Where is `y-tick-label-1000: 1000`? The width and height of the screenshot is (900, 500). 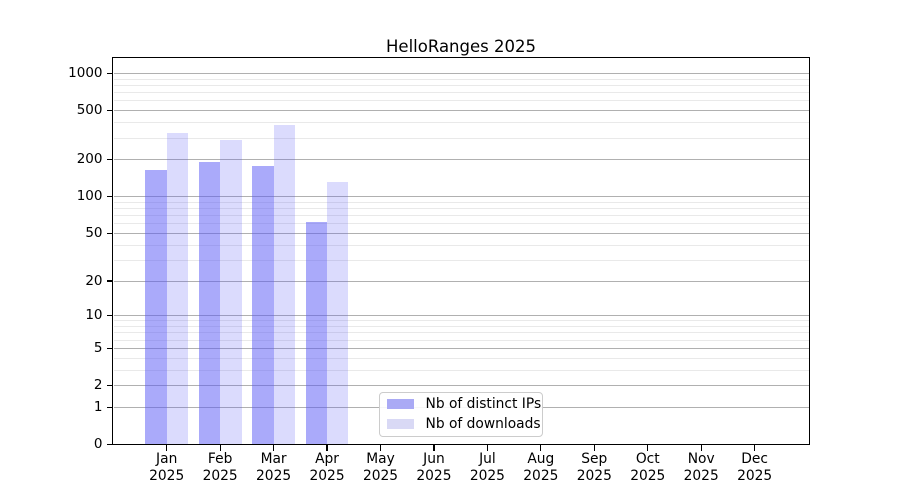 y-tick-label-1000: 1000 is located at coordinates (85, 72).